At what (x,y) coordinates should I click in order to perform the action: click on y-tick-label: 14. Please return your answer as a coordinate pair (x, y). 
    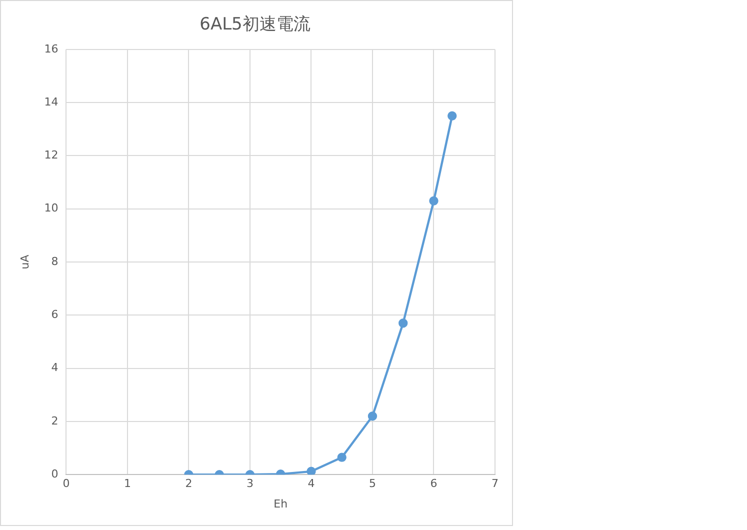
    Looking at the image, I should click on (51, 101).